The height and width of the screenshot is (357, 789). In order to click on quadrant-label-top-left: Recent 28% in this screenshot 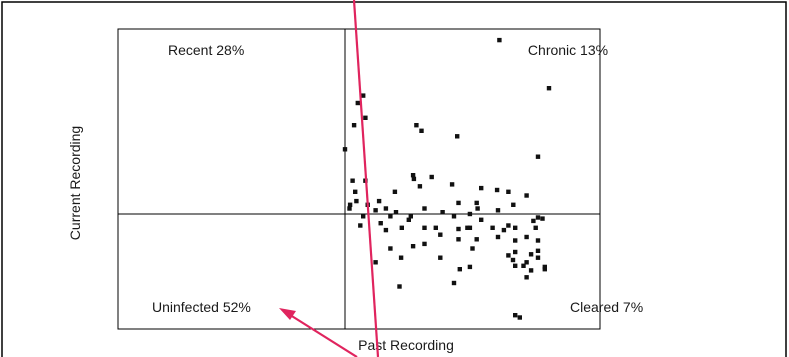, I will do `click(206, 50)`.